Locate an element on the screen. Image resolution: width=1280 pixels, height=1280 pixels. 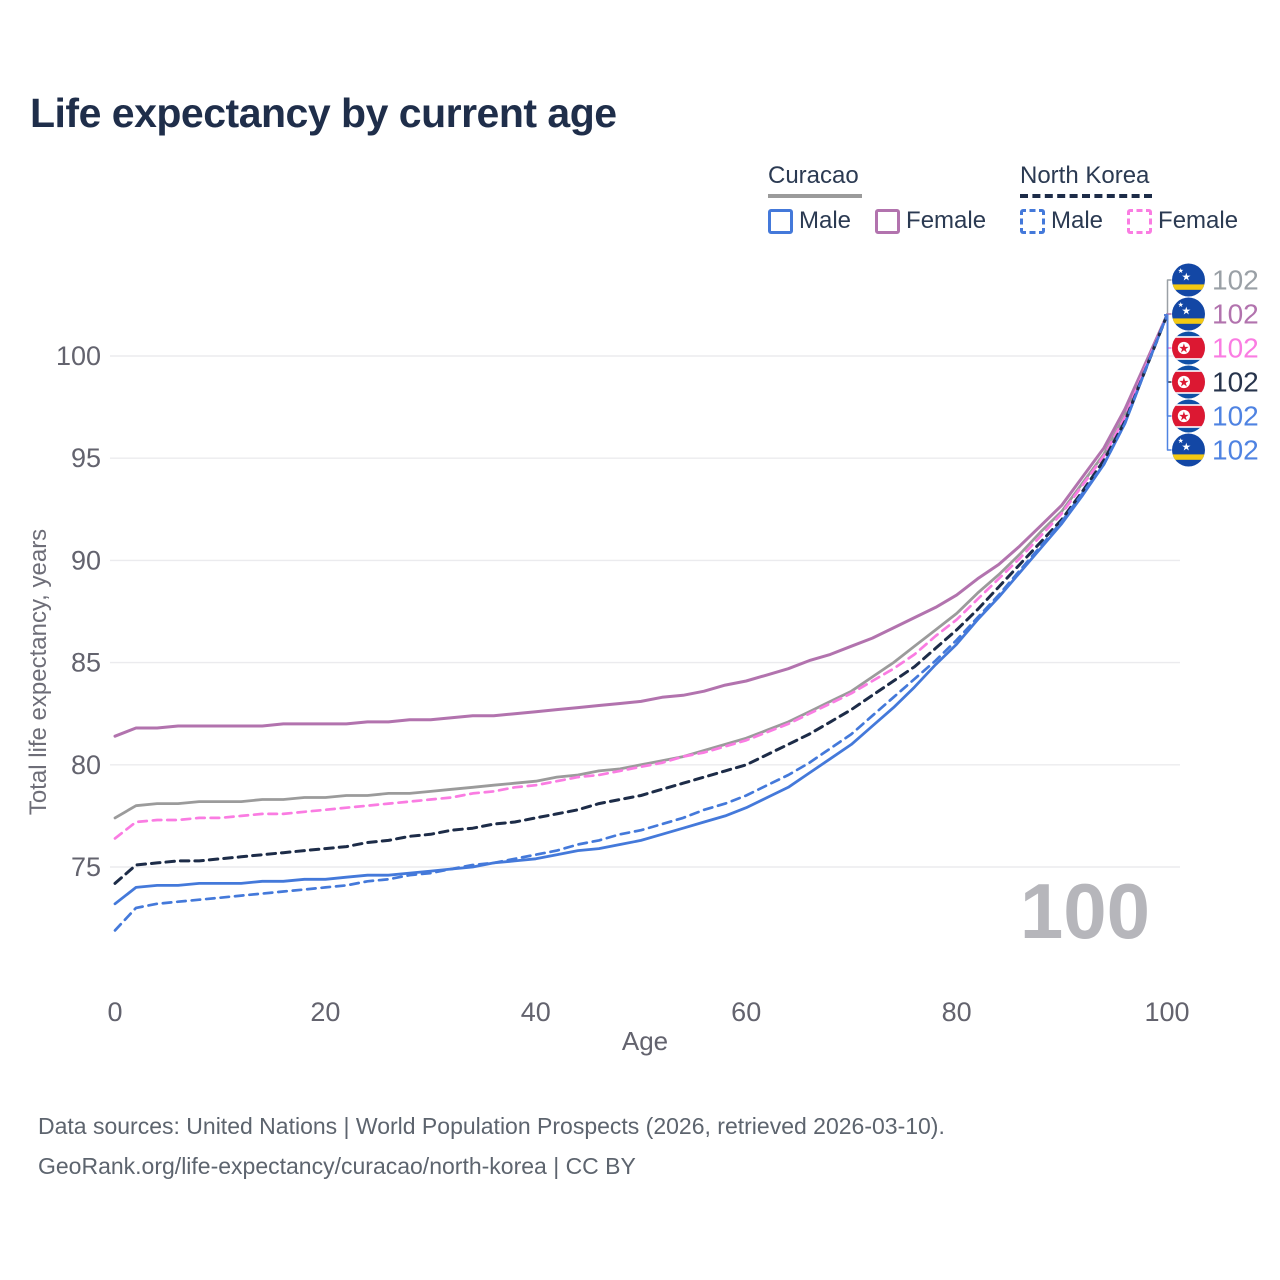
x-tick-label: 100 is located at coordinates (1166, 1012).